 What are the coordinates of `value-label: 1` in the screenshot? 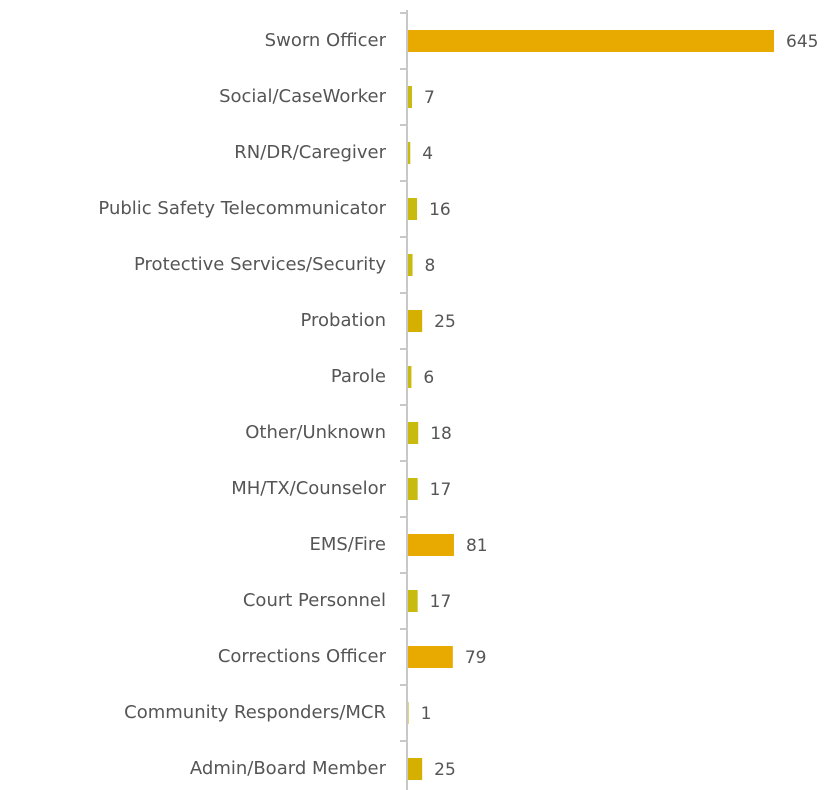 It's located at (426, 714).